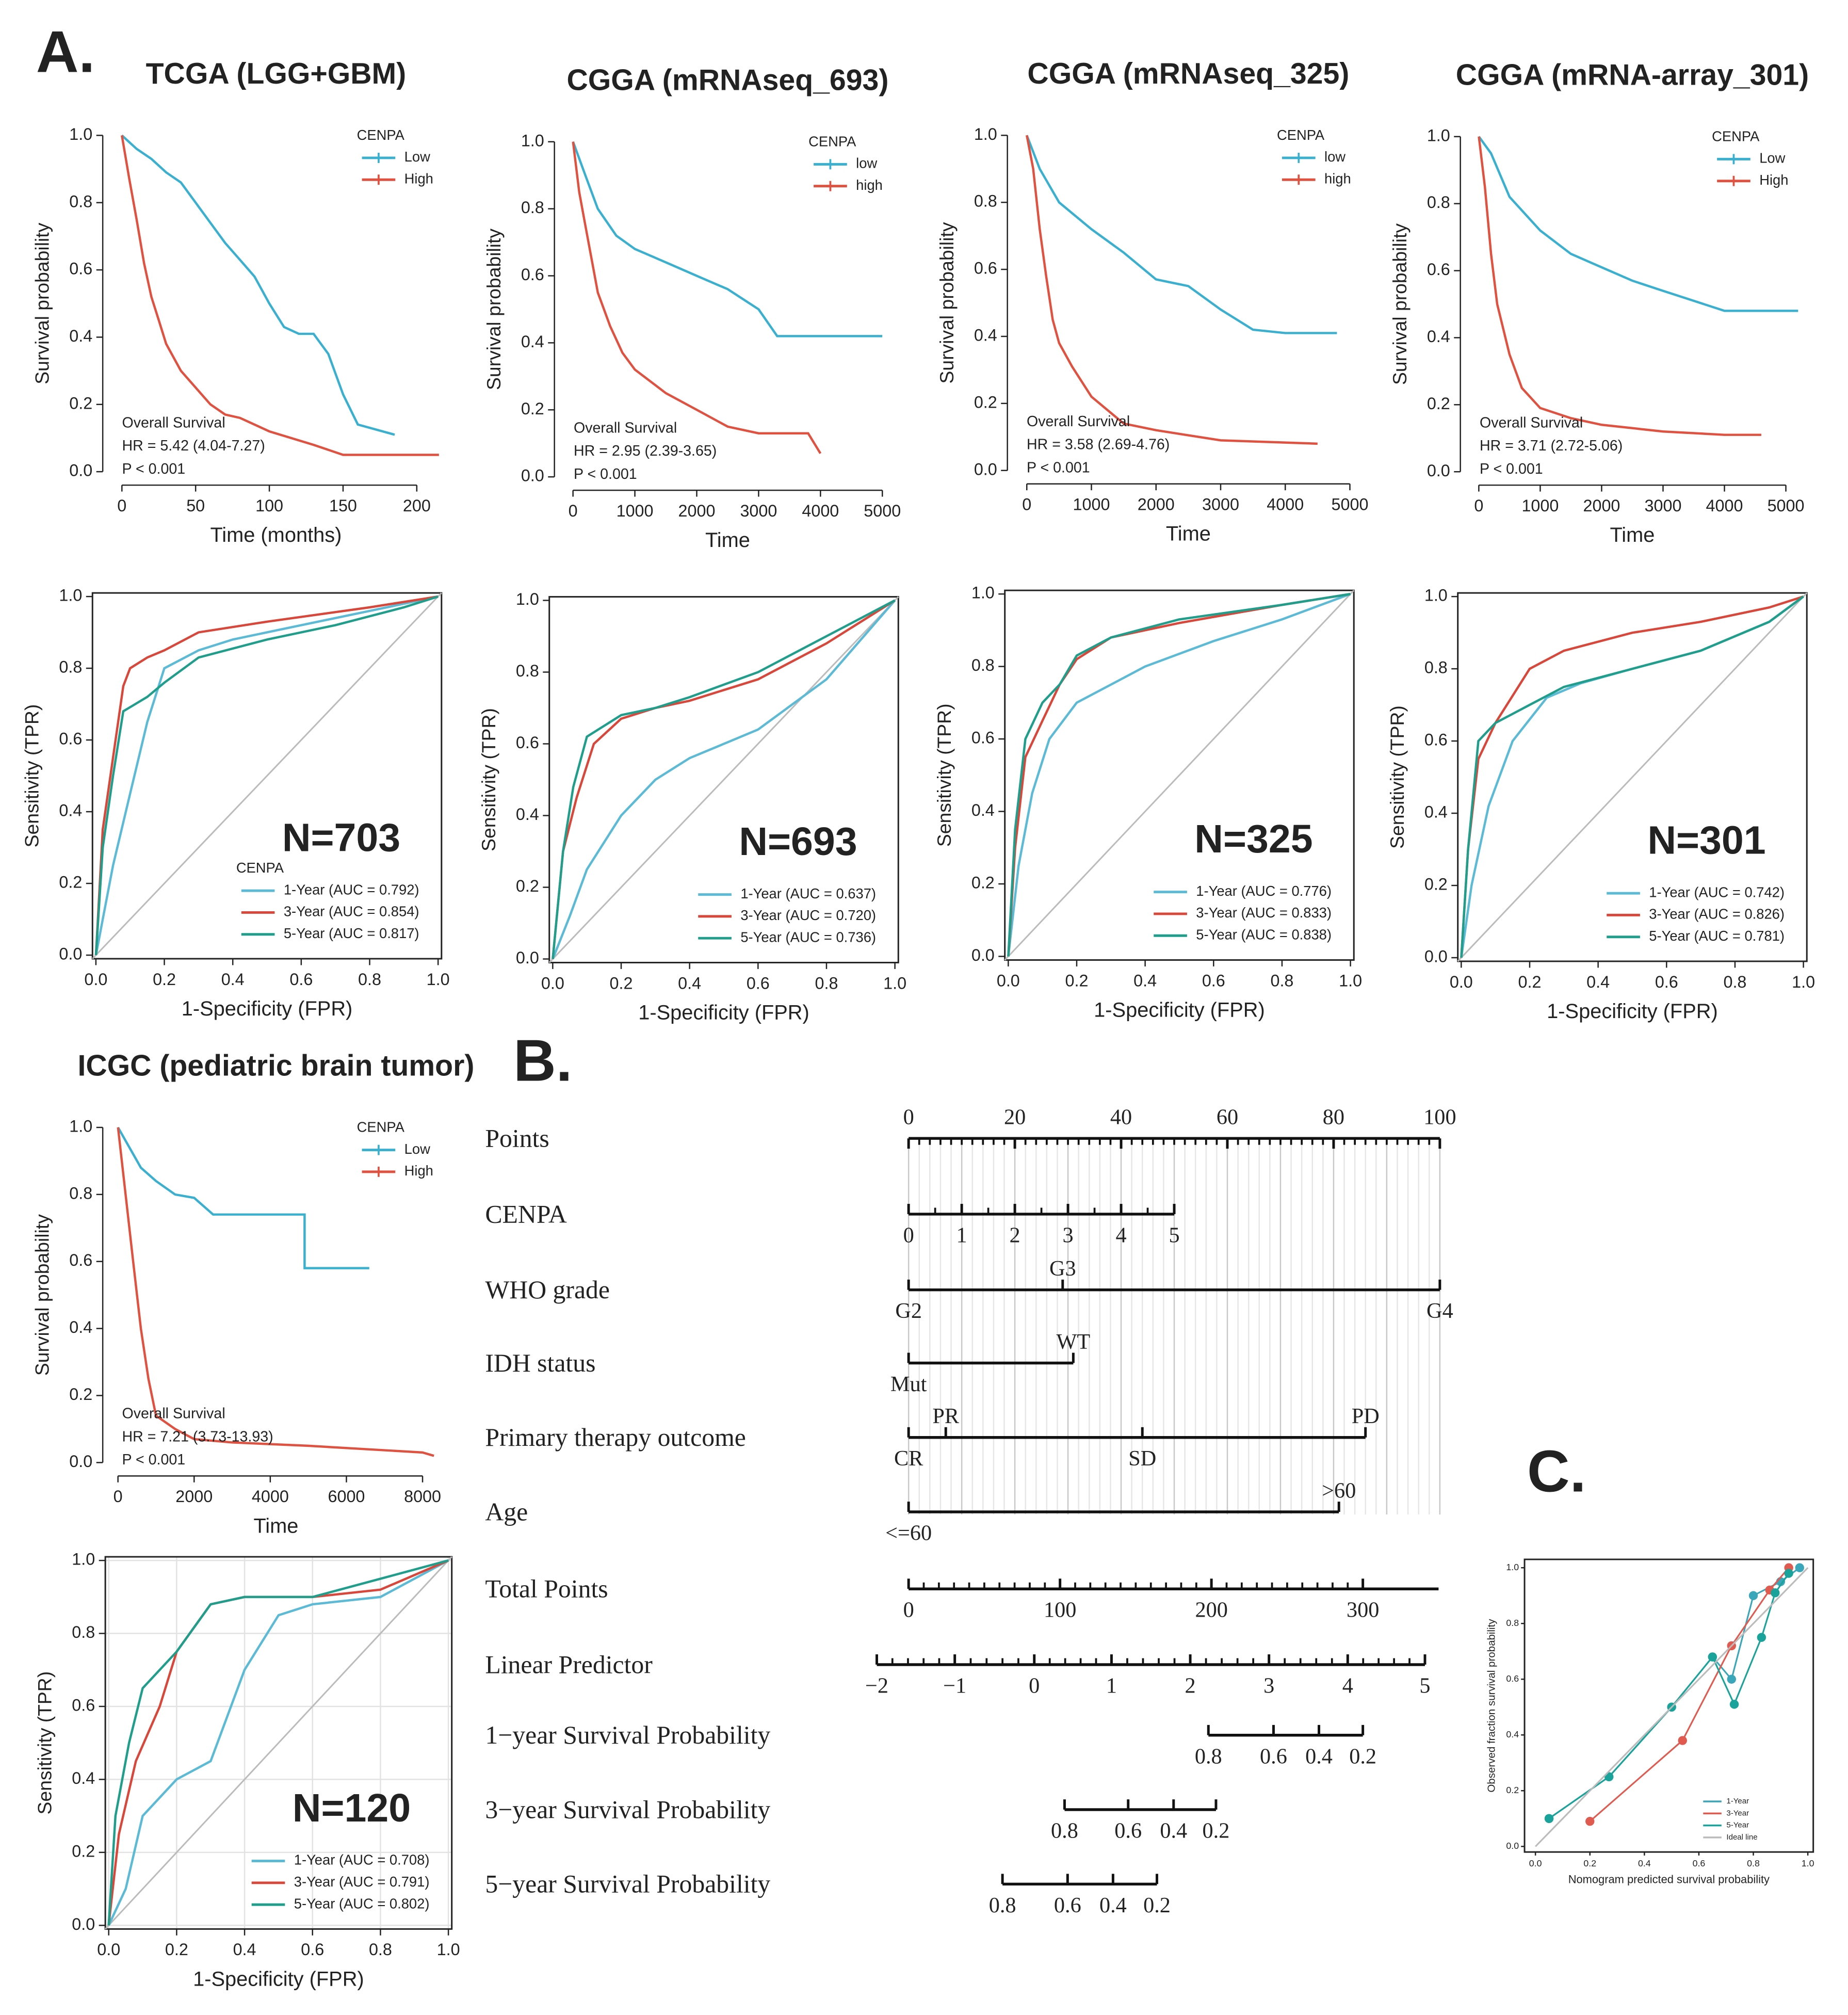 The image size is (1848, 2015). Describe the element at coordinates (343, 505) in the screenshot. I see `x-tick-label: 150` at that location.